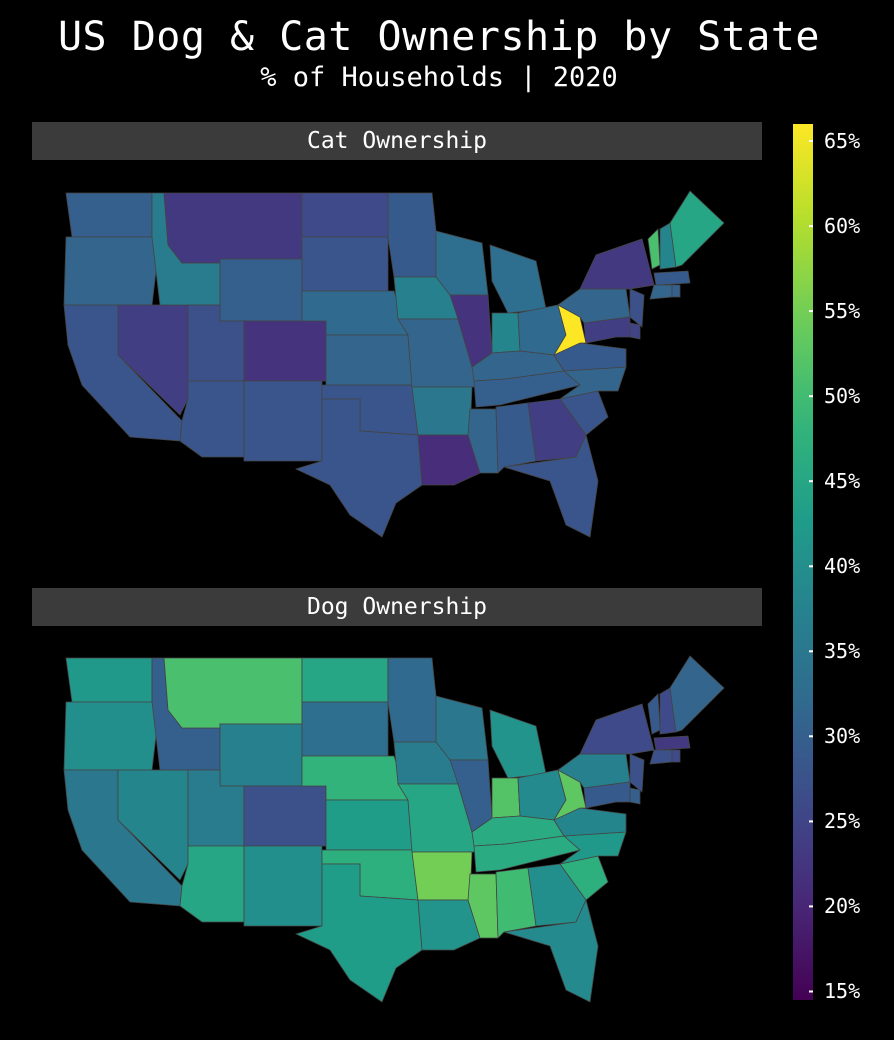 The image size is (894, 1040). What do you see at coordinates (842, 991) in the screenshot?
I see `colorbar-tick-label: 15%` at bounding box center [842, 991].